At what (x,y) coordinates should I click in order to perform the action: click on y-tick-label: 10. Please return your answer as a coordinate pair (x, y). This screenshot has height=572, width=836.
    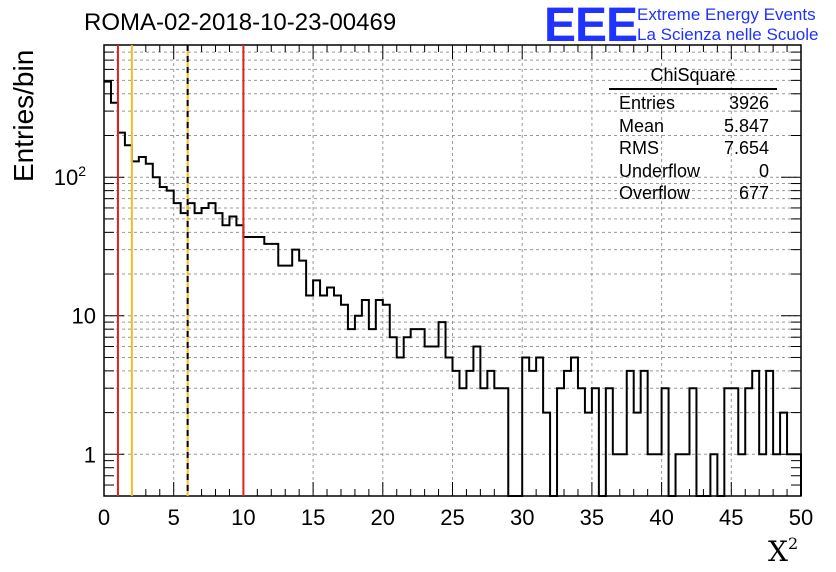
    Looking at the image, I should click on (84, 316).